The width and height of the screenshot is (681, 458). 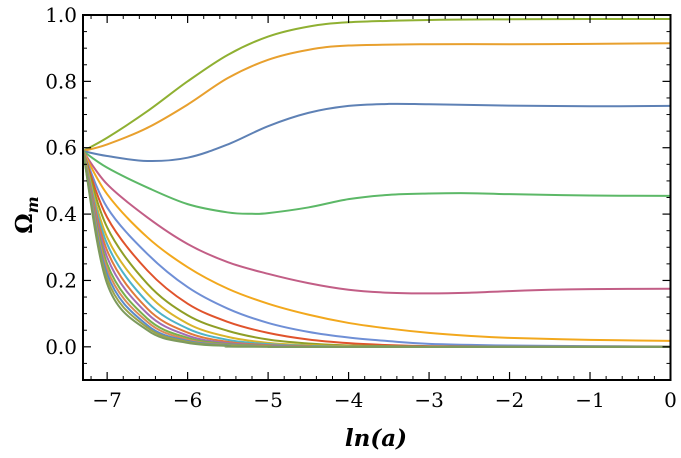 I want to click on y-tick-label: 0.8, so click(x=61, y=81).